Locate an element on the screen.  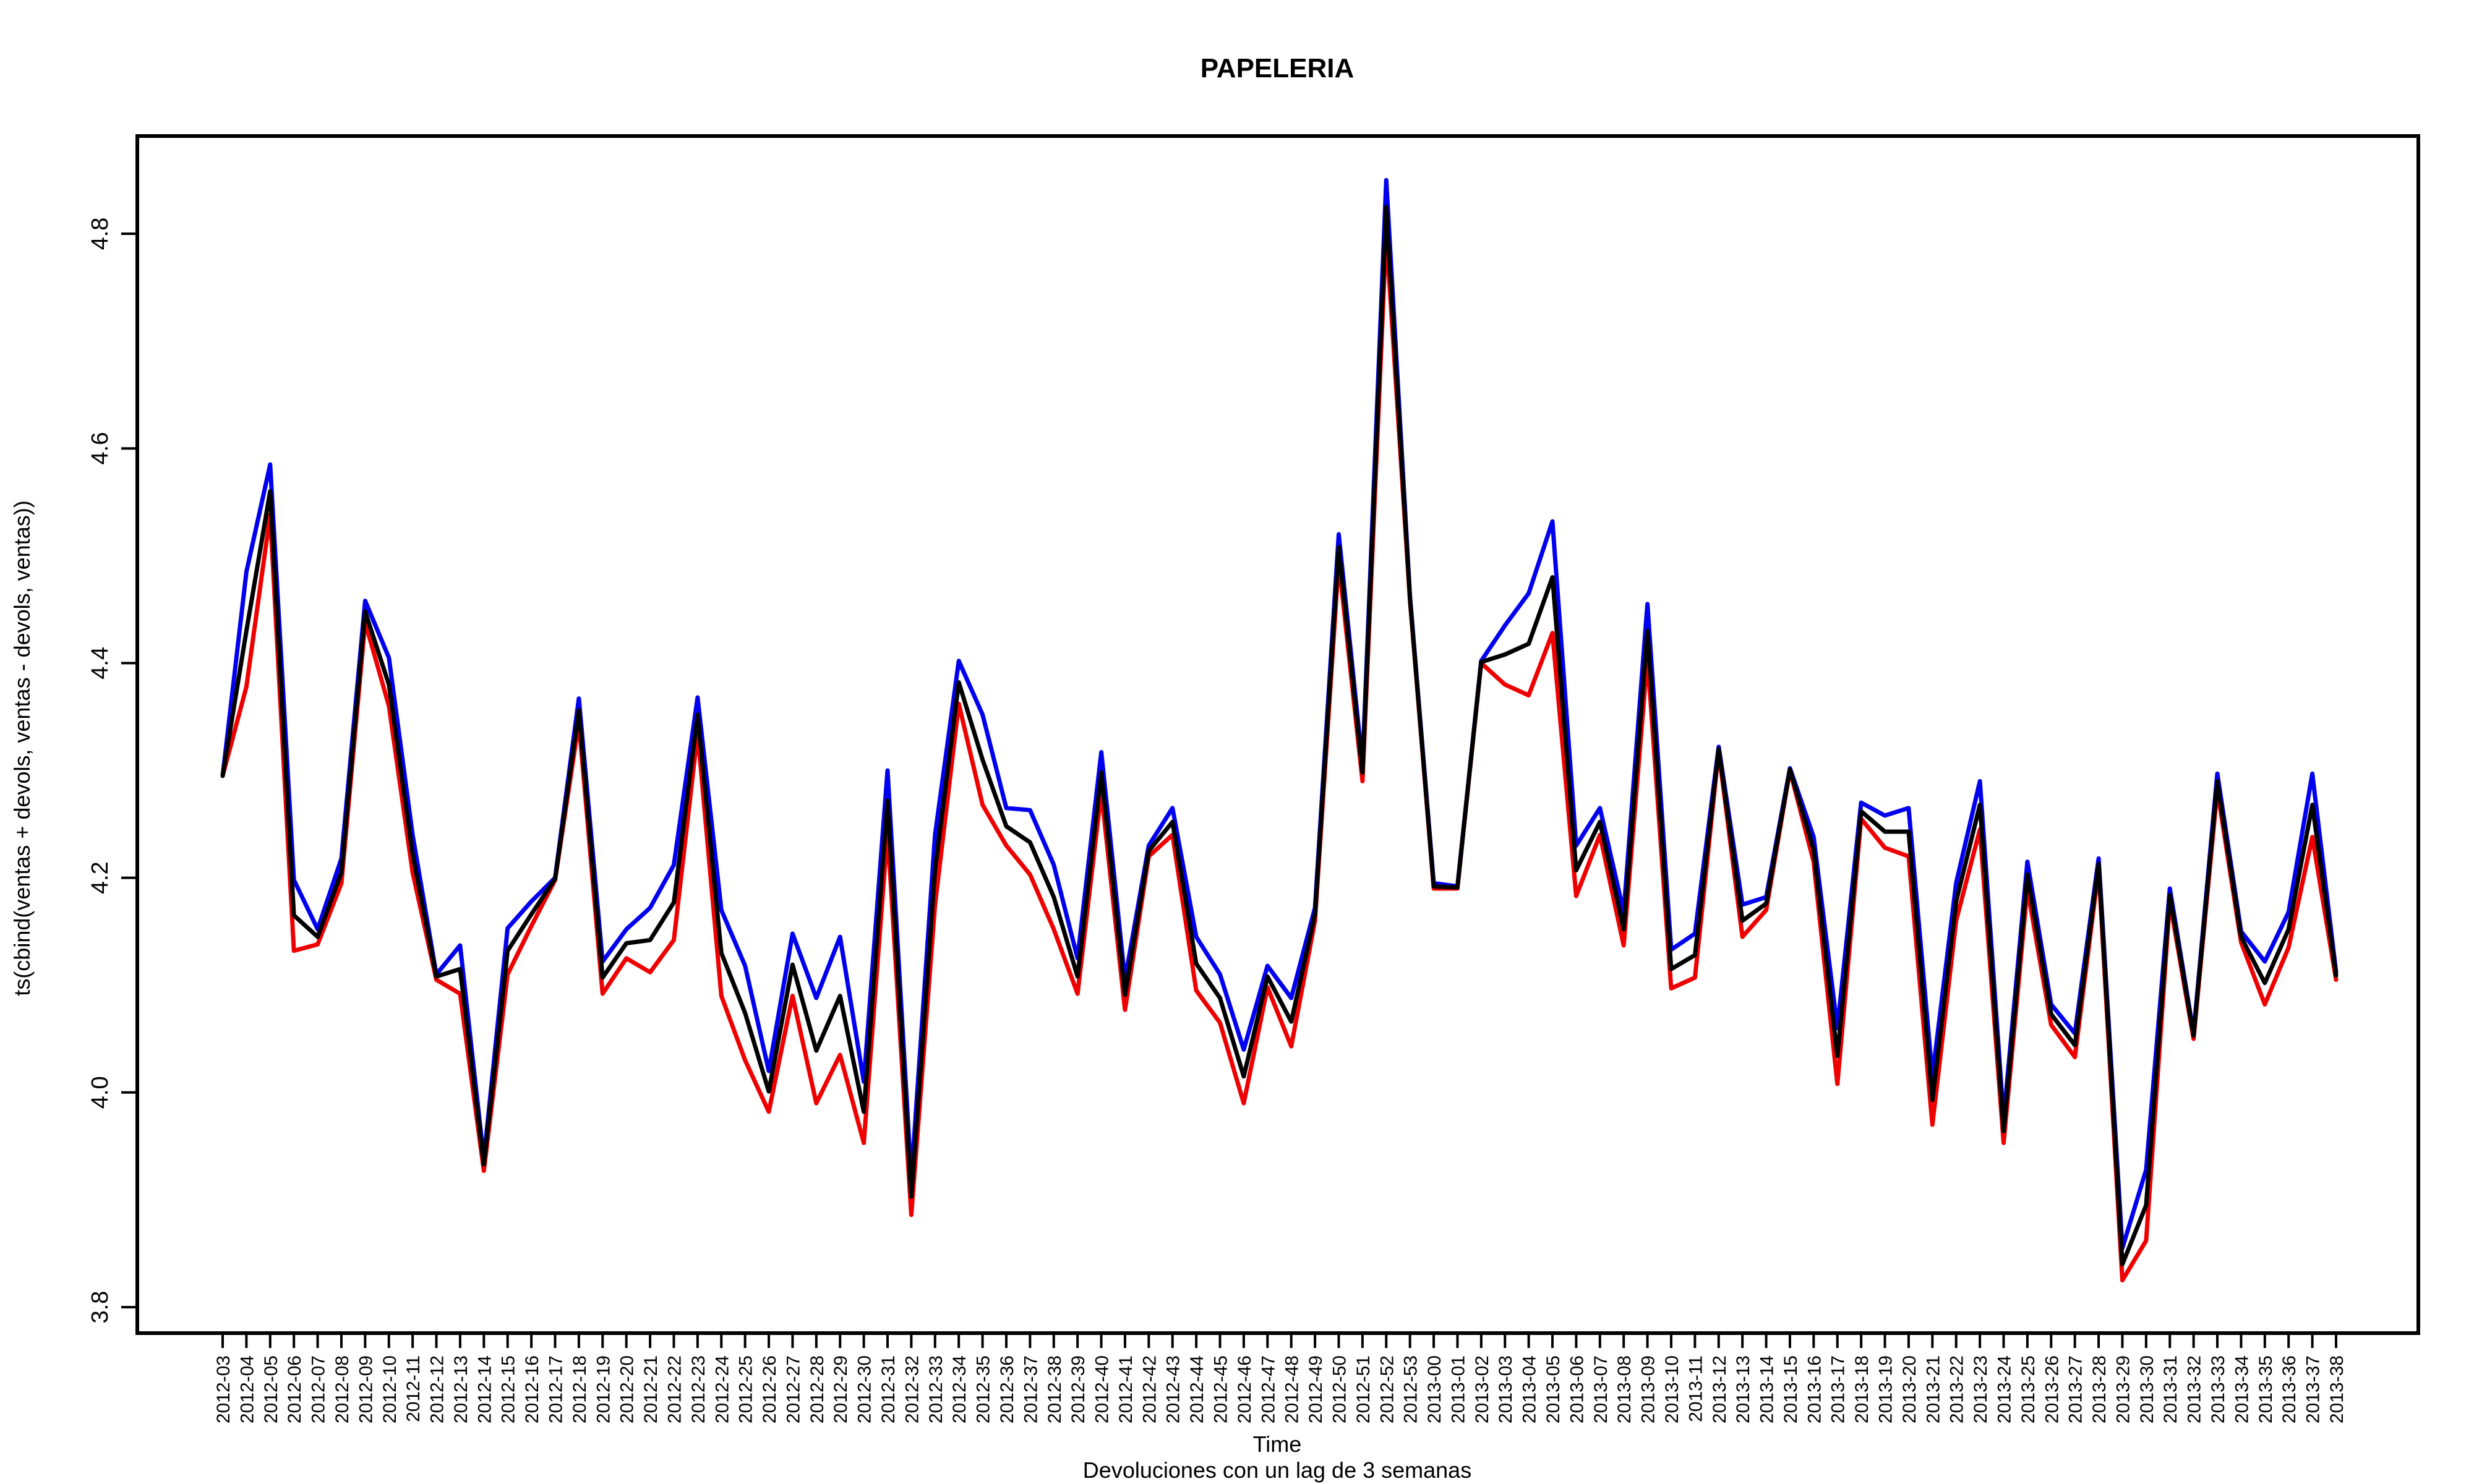
x-tick-label: 2012-38 is located at coordinates (1055, 1389).